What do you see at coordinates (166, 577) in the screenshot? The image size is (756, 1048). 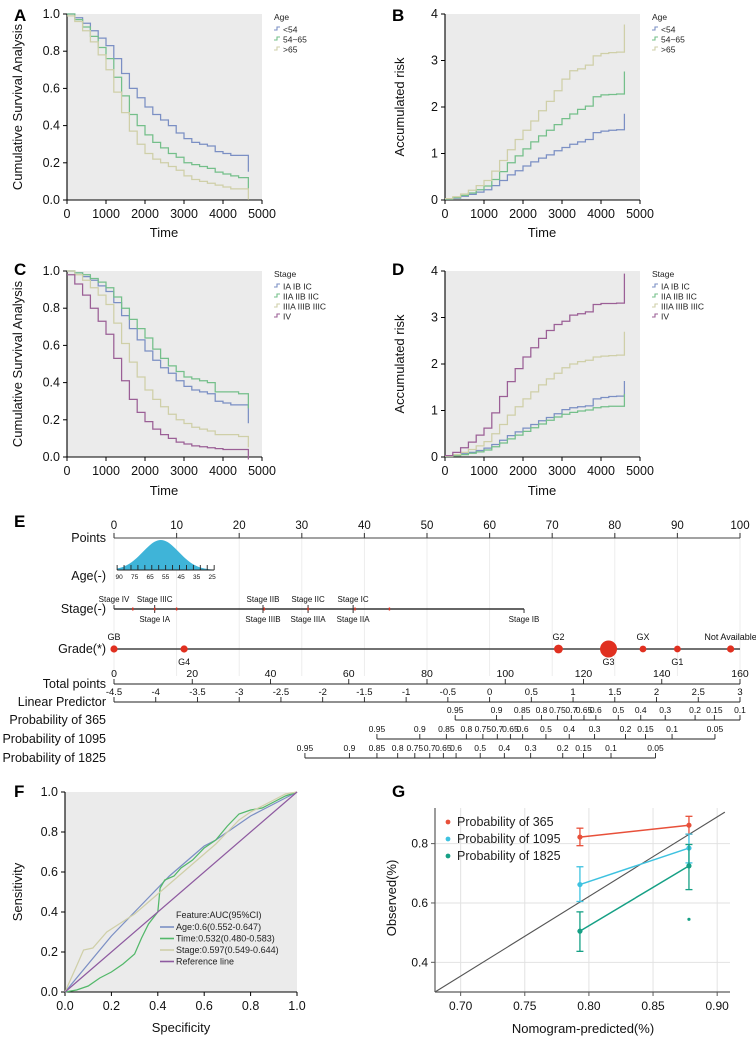 I see `svg-text: 55` at bounding box center [166, 577].